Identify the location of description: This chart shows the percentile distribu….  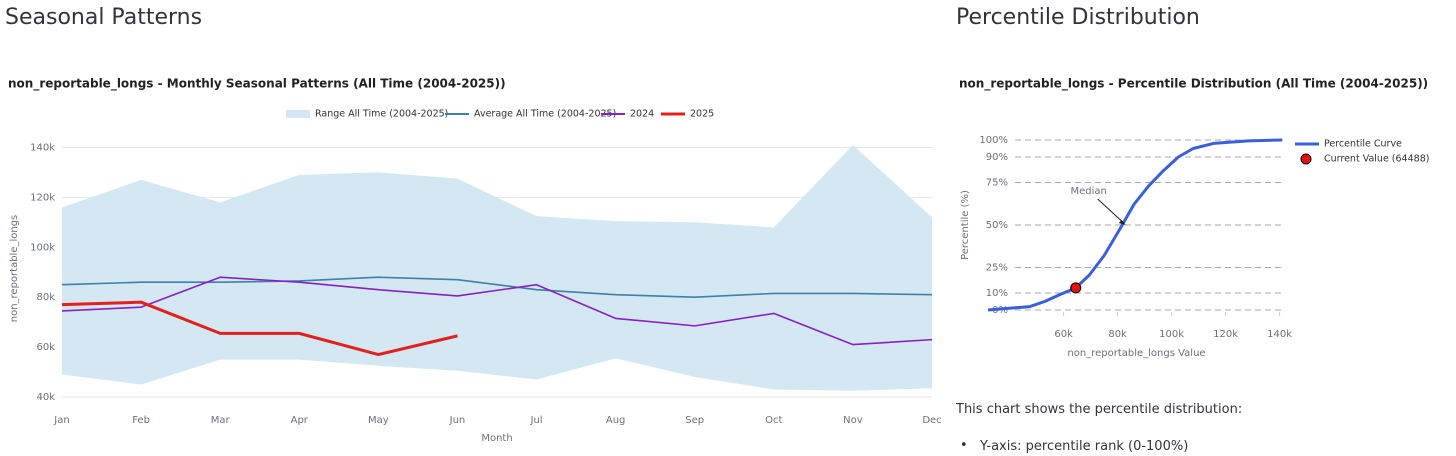
(1099, 409).